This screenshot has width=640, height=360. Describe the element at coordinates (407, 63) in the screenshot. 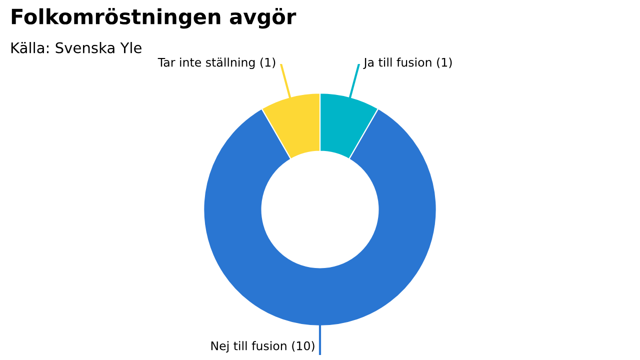

I see `slice-label: Ja till fusion (1)` at that location.